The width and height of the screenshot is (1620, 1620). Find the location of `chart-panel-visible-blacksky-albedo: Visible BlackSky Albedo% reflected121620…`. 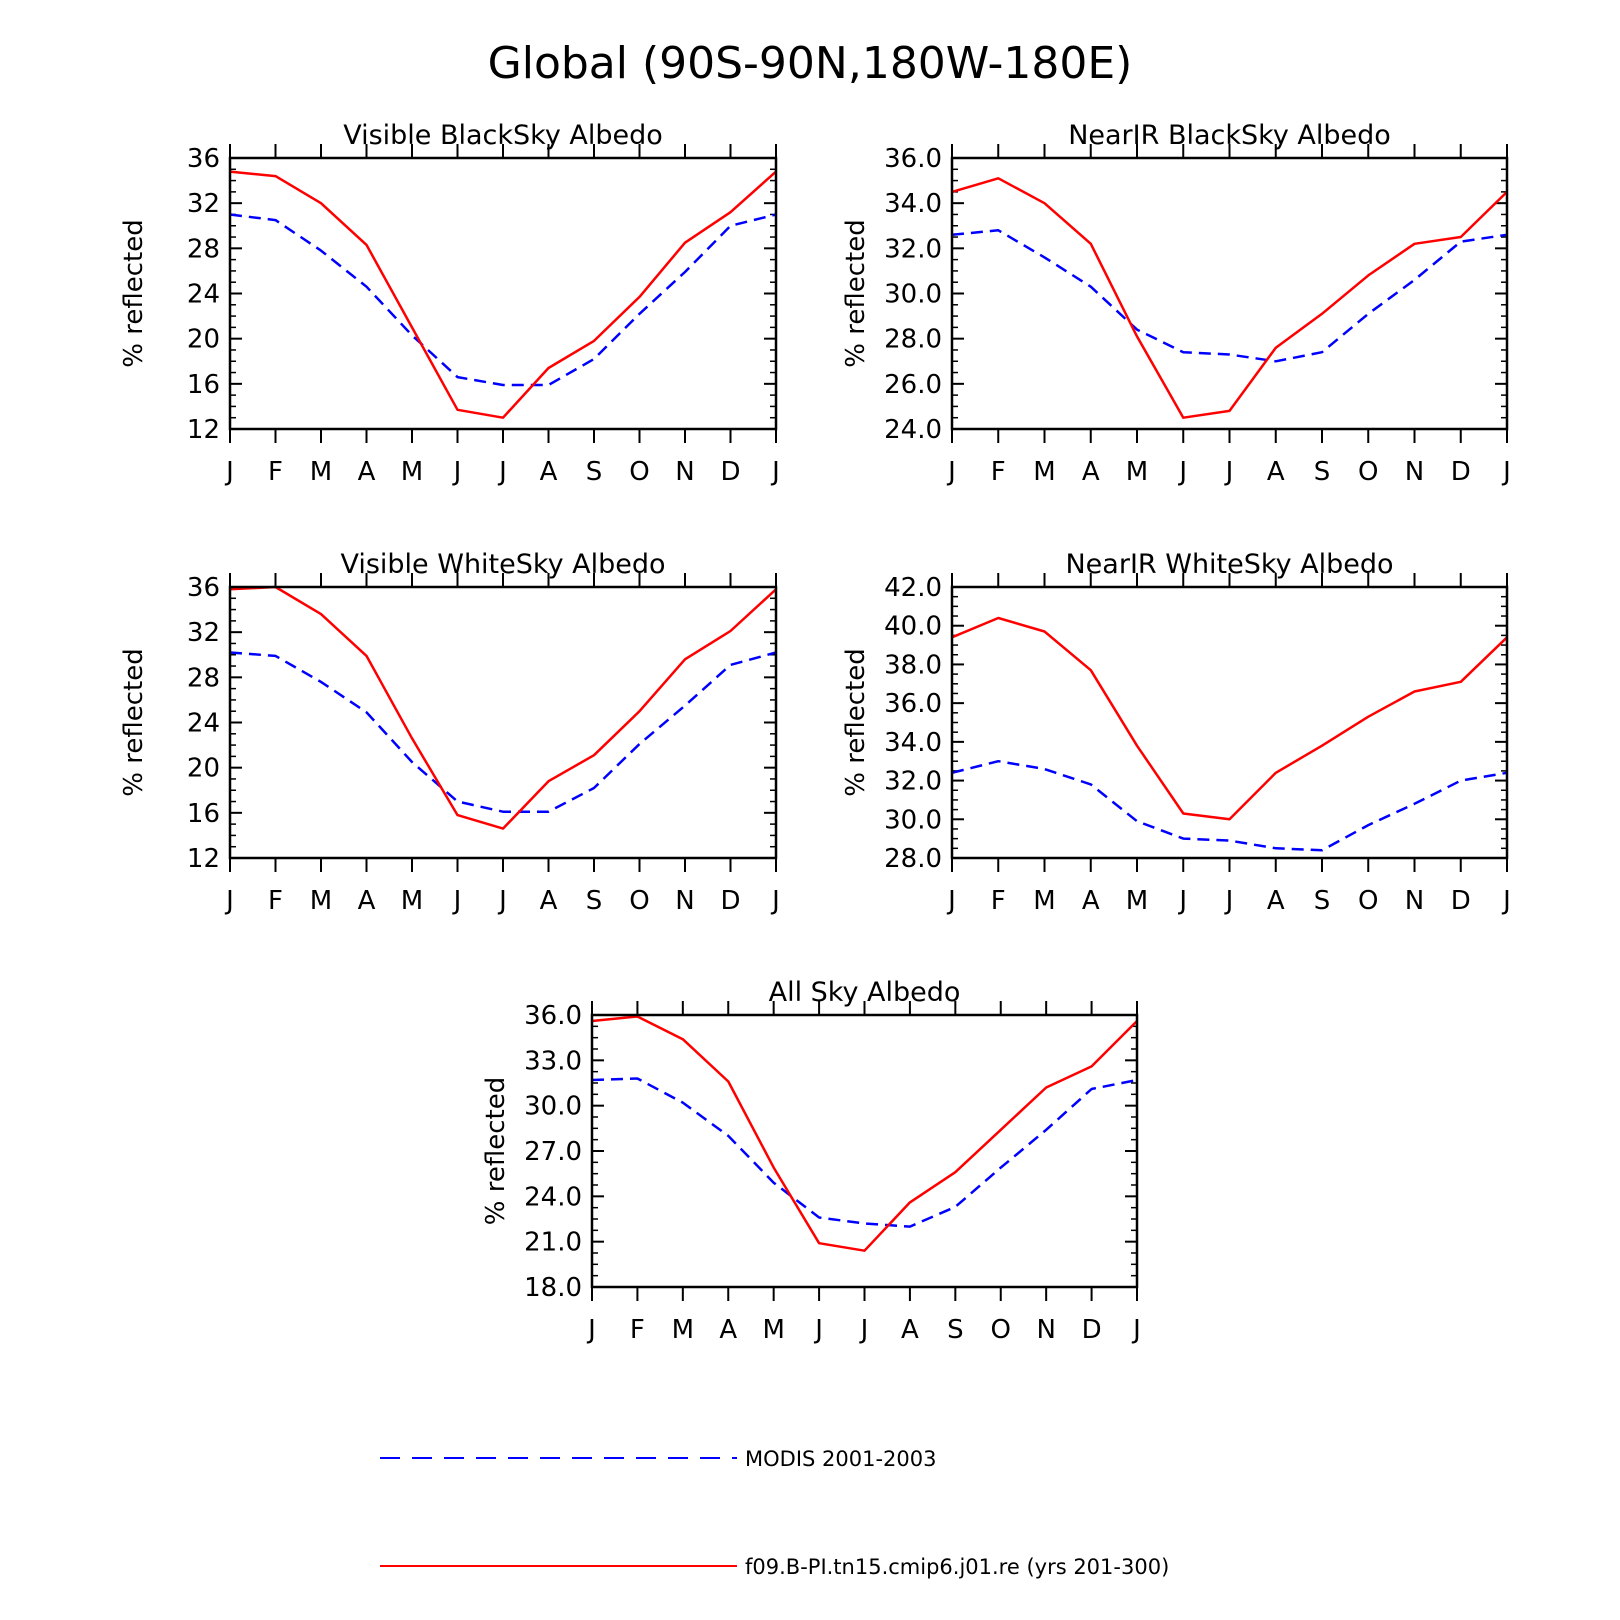

chart-panel-visible-blacksky-albedo: Visible BlackSky Albedo% reflected121620… is located at coordinates (449, 303).